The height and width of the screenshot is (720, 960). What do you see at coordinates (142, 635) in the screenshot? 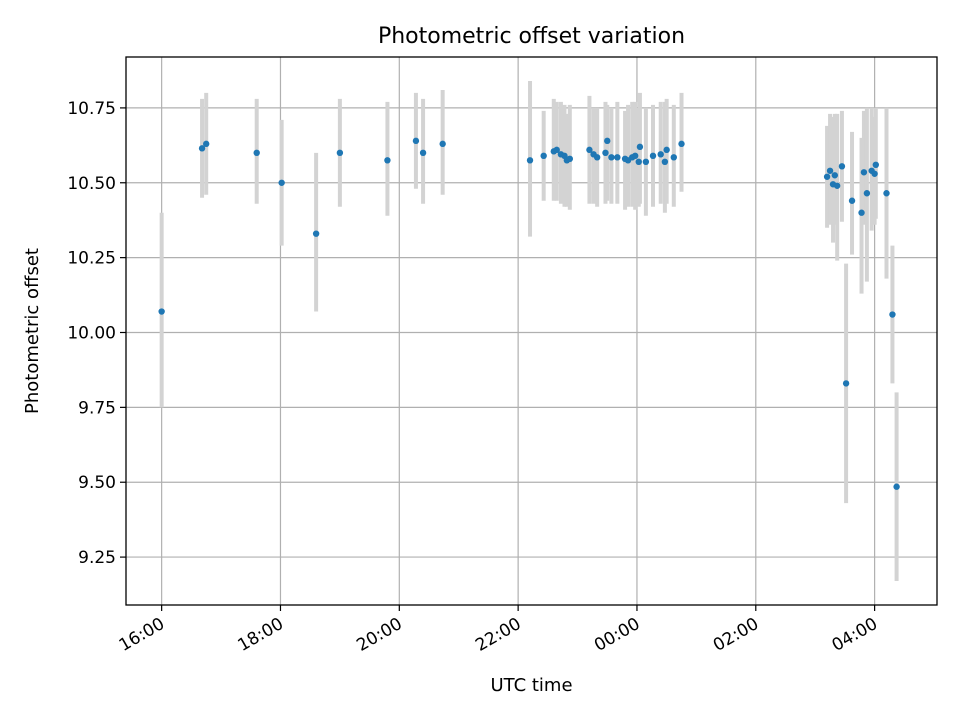
I see `x-tick-label: 16:00` at bounding box center [142, 635].